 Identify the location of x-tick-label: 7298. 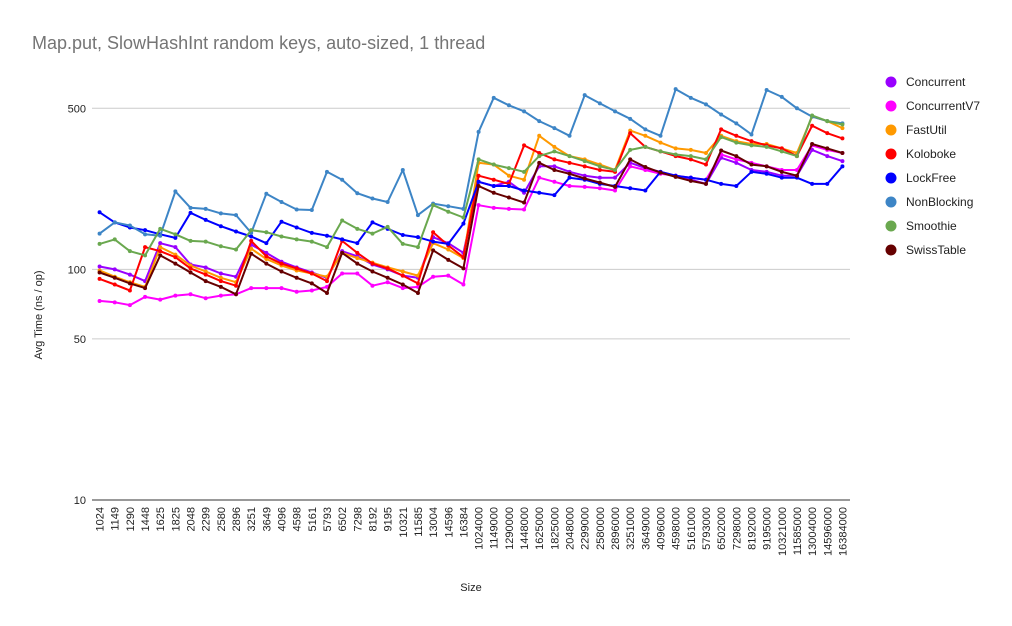
(358, 519).